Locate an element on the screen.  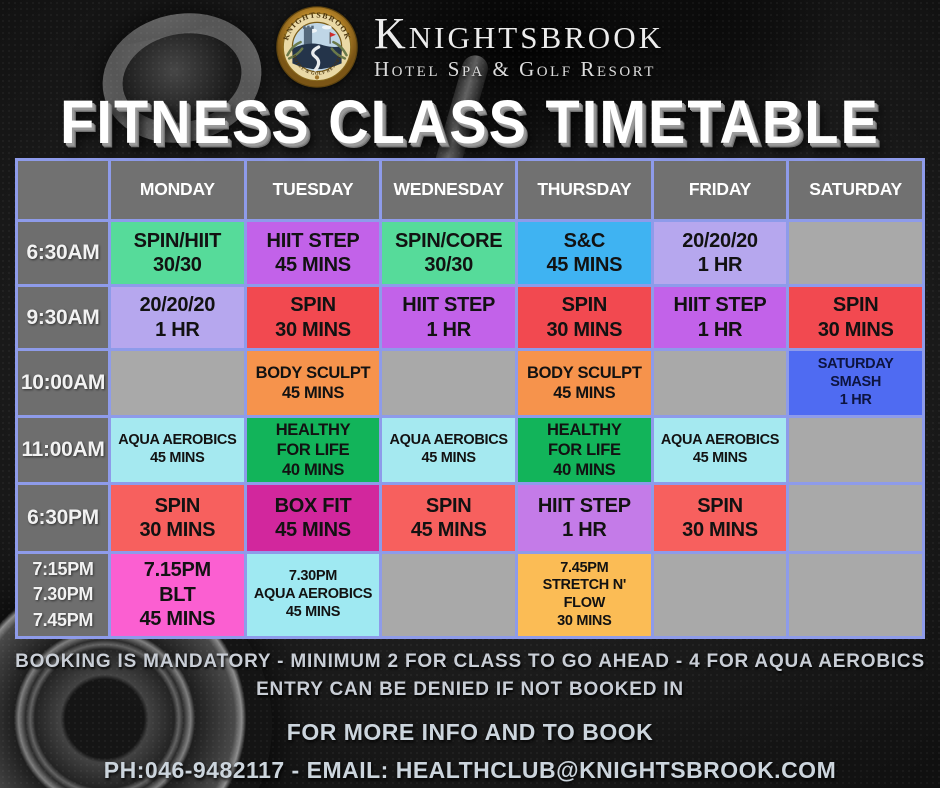
brand-tagline: Hotel Spa & Golf Resort is located at coordinates (515, 69).